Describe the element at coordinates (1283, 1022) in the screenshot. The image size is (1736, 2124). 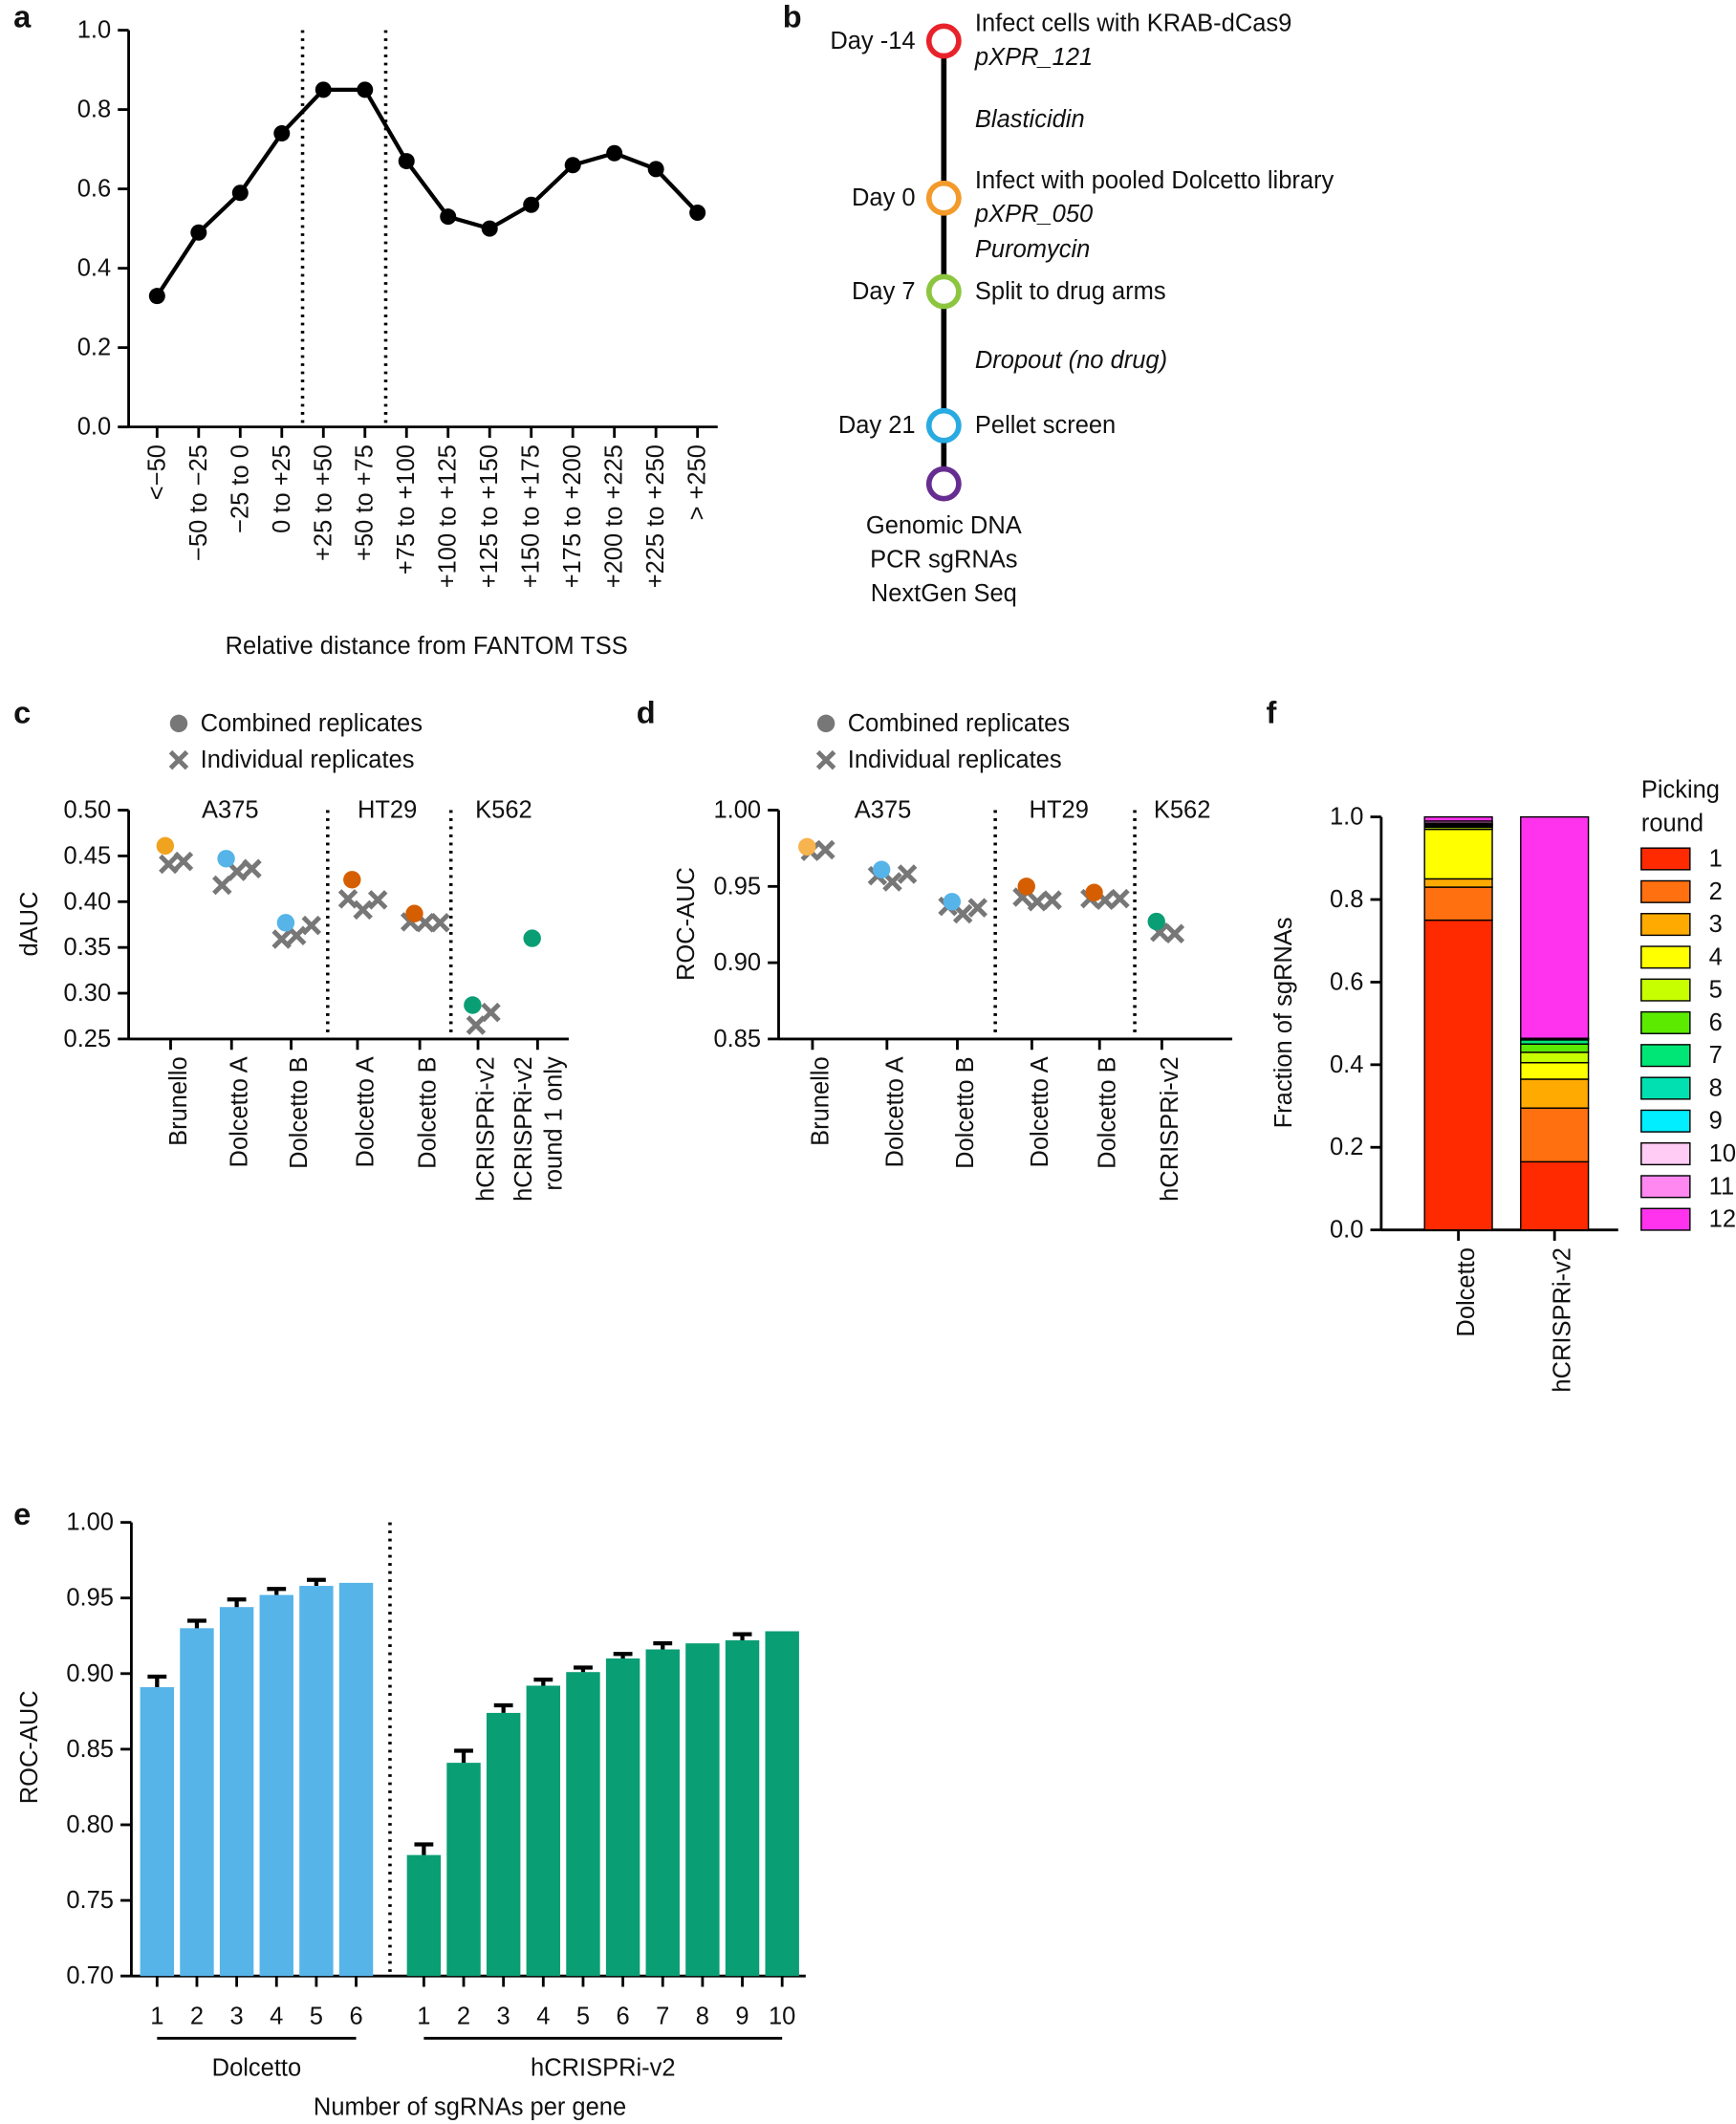
I see `y-axis-label: Fraction of sgRNAs` at that location.